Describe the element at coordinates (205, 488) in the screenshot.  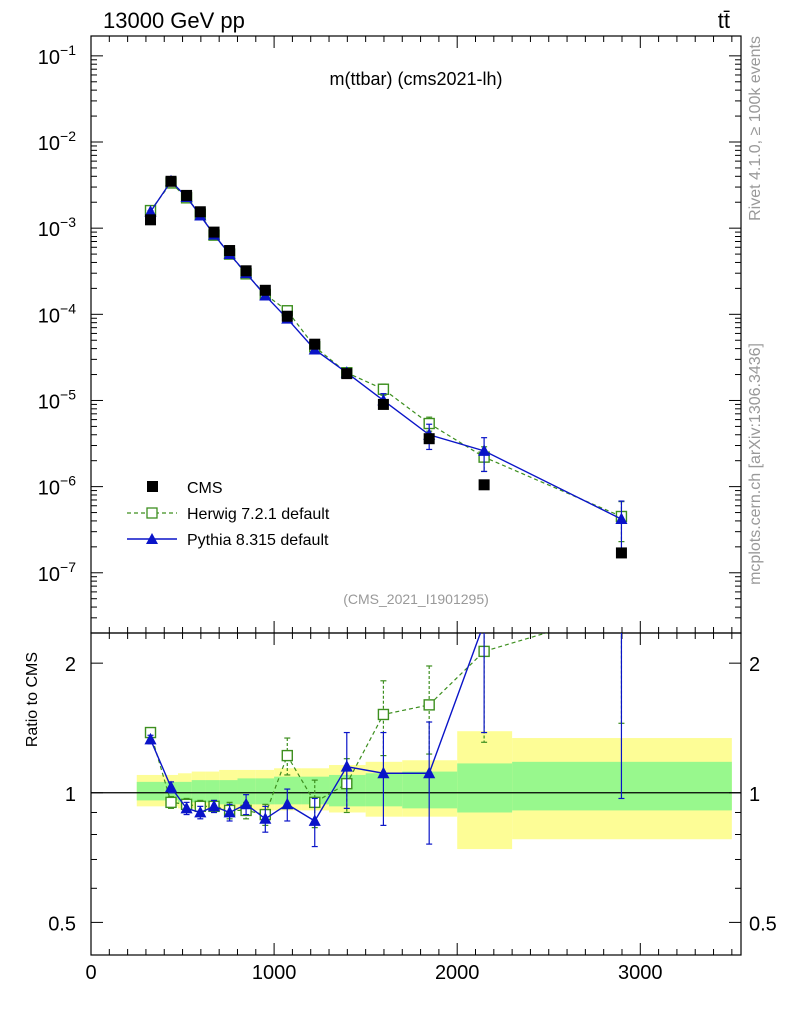
I see `legend-cms-label: CMS` at that location.